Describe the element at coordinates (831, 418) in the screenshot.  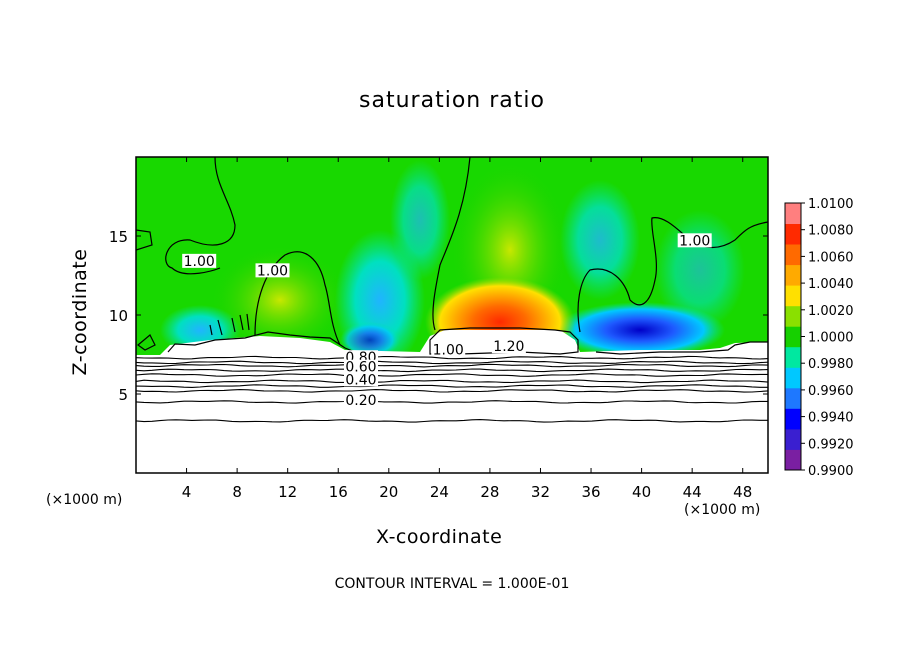
I see `colorbar-tick-label: 0.9940` at that location.